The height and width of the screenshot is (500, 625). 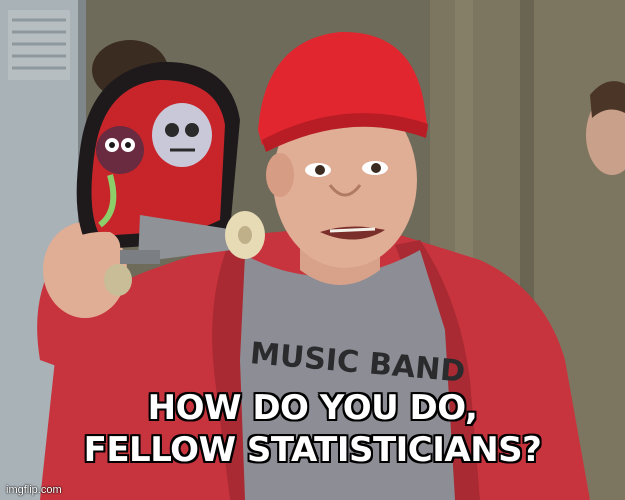 I want to click on caption-bottom-line: FELLOW STATISTICIANS?, so click(x=312, y=450).